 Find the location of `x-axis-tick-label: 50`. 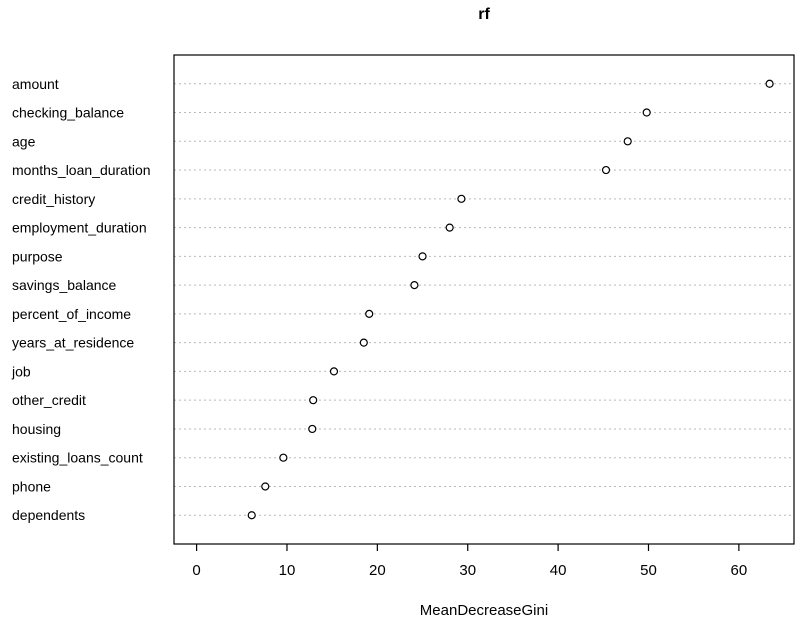

x-axis-tick-label: 50 is located at coordinates (648, 570).